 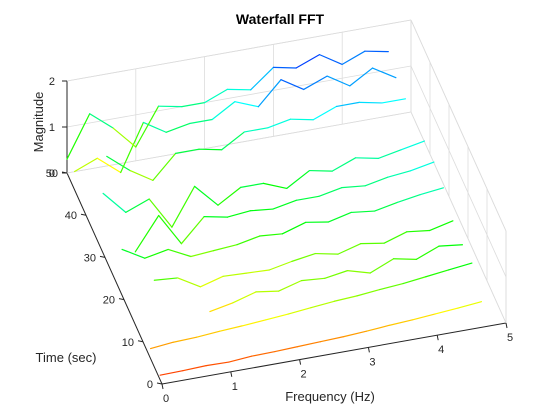 What do you see at coordinates (330, 396) in the screenshot?
I see `x-axis-label: Frequency (Hz)` at bounding box center [330, 396].